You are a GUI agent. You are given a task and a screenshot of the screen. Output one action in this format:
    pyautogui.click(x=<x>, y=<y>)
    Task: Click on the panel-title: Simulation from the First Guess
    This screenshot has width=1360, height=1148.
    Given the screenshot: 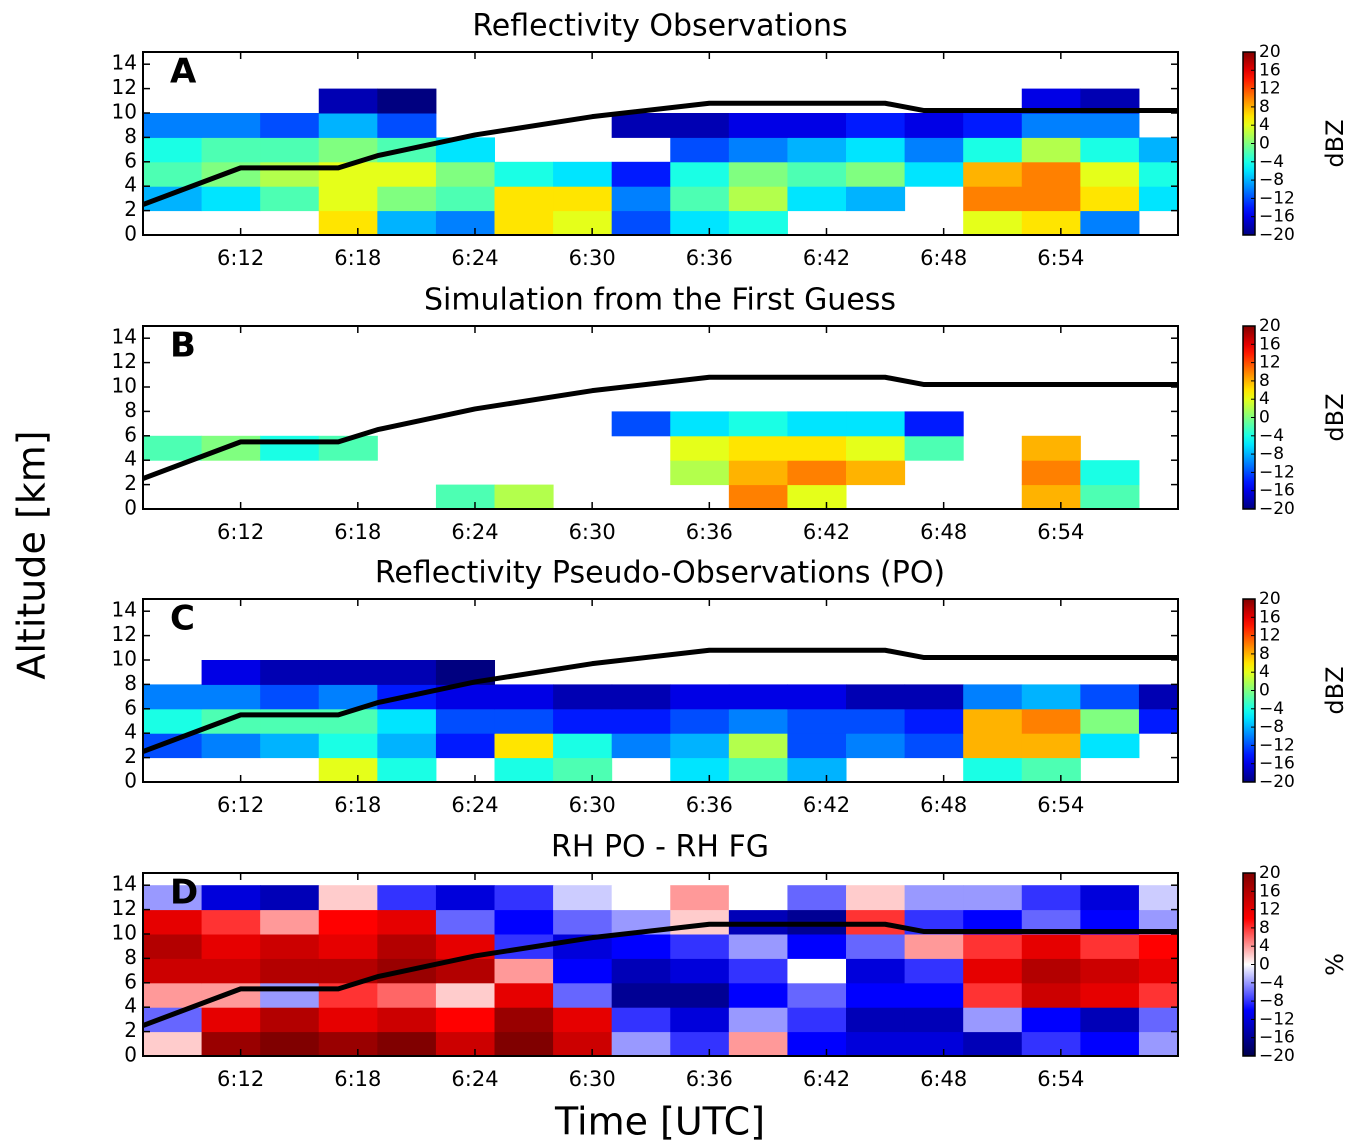 What is the action you would take?
    pyautogui.click(x=660, y=300)
    